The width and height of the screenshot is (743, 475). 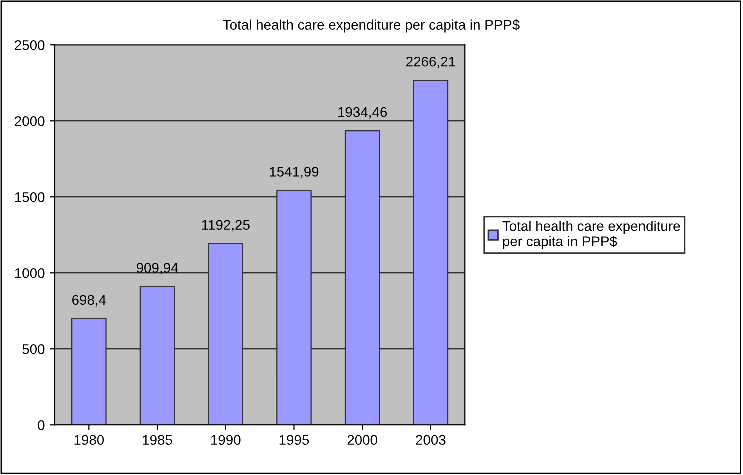 I want to click on y-tick-label: 0, so click(x=41, y=425).